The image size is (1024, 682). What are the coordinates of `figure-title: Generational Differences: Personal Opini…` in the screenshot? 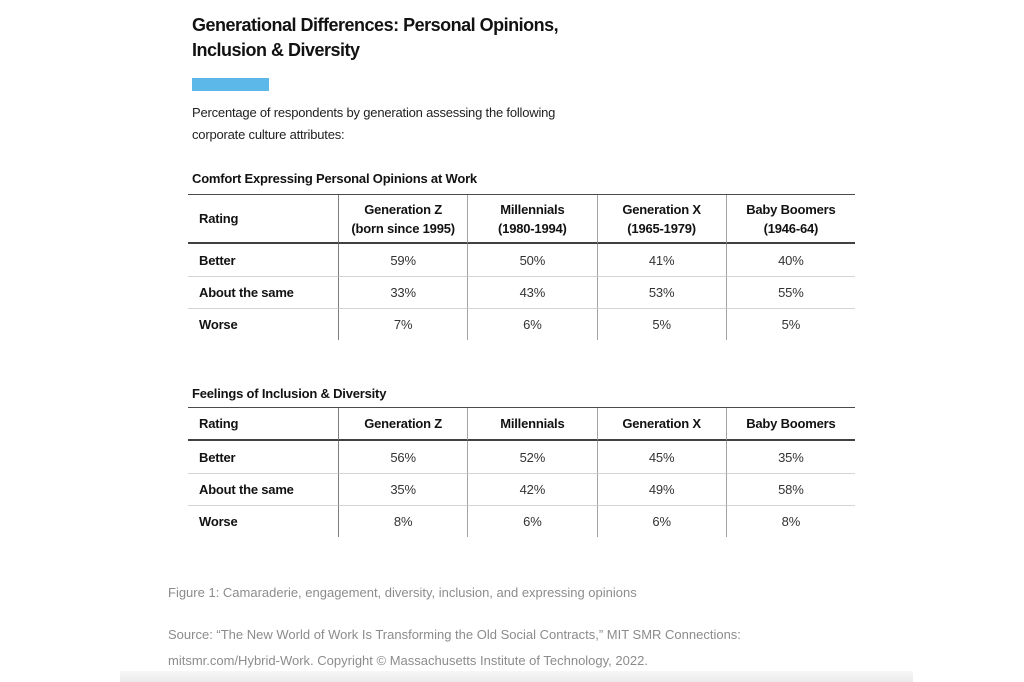 It's located at (407, 38).